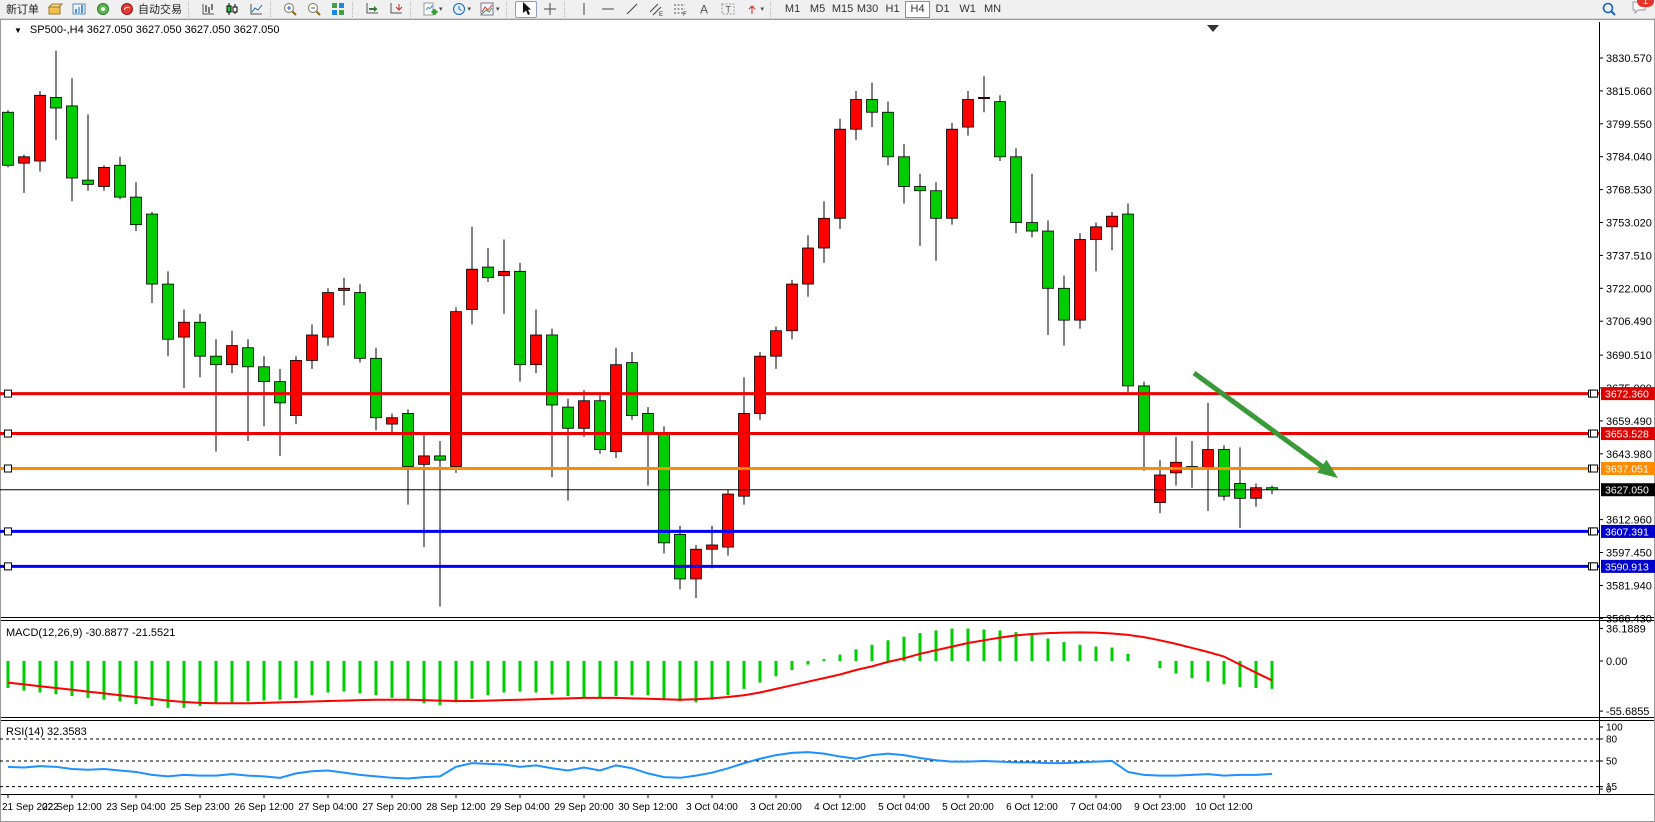 The height and width of the screenshot is (822, 1655). What do you see at coordinates (396, 9) in the screenshot?
I see `chart-shift-button` at bounding box center [396, 9].